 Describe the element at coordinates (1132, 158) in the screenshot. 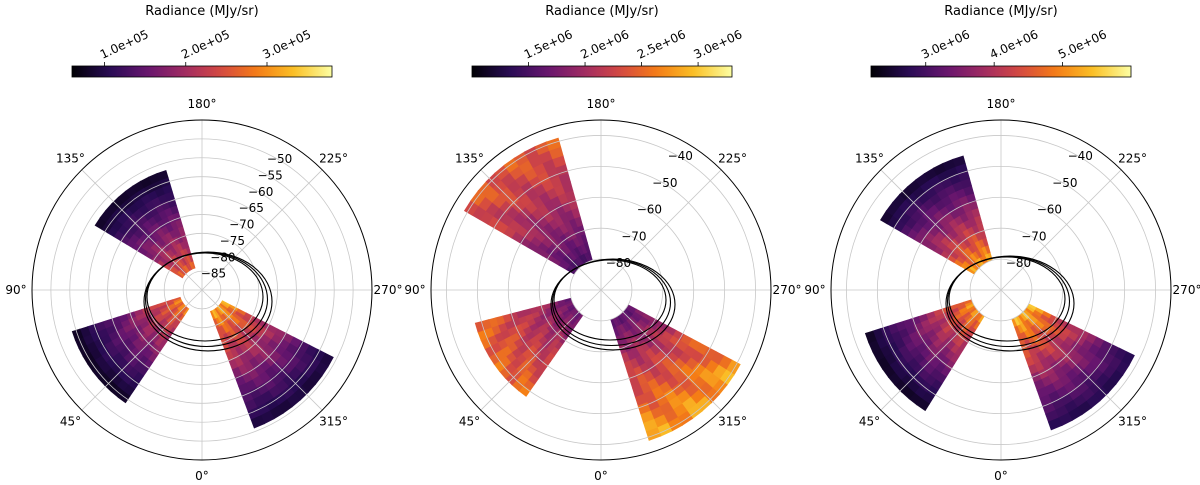

I see `angle-label: 225°` at that location.